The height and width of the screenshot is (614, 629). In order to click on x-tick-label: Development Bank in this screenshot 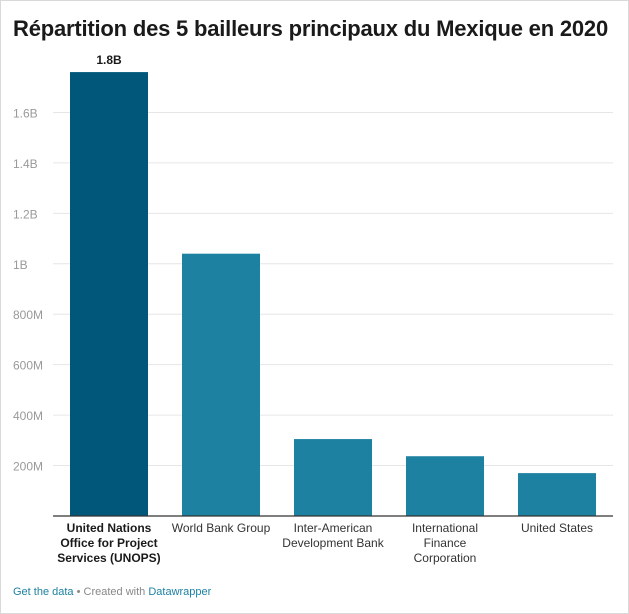, I will do `click(333, 543)`.